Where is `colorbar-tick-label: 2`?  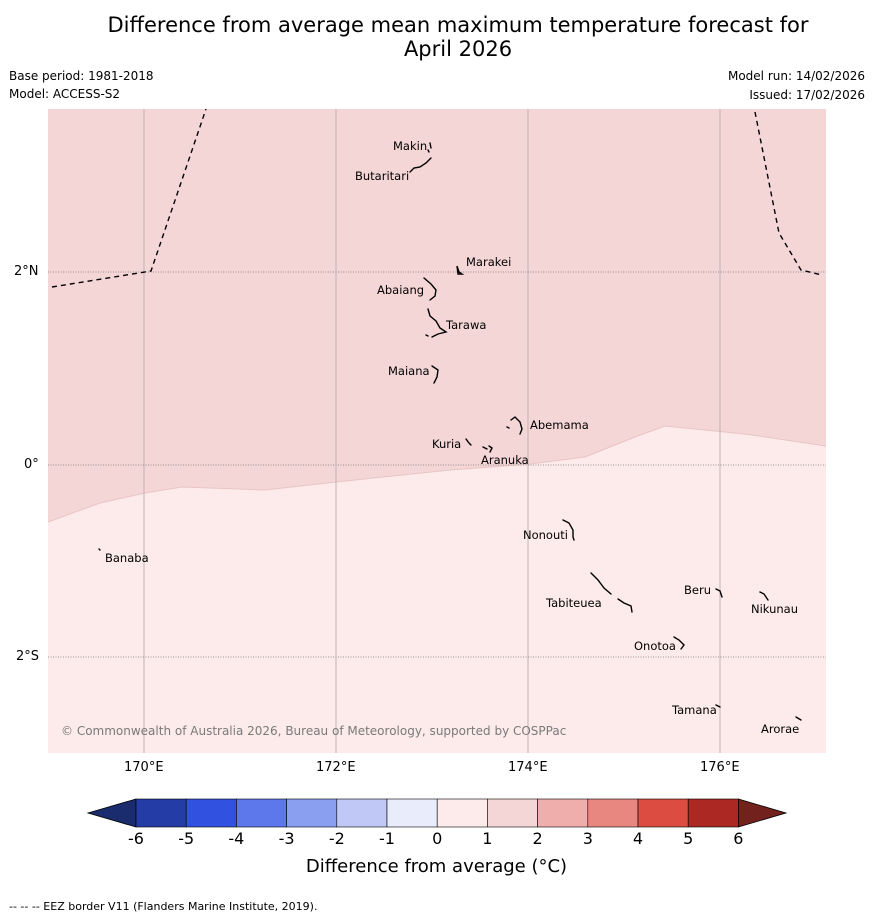
colorbar-tick-label: 2 is located at coordinates (537, 838).